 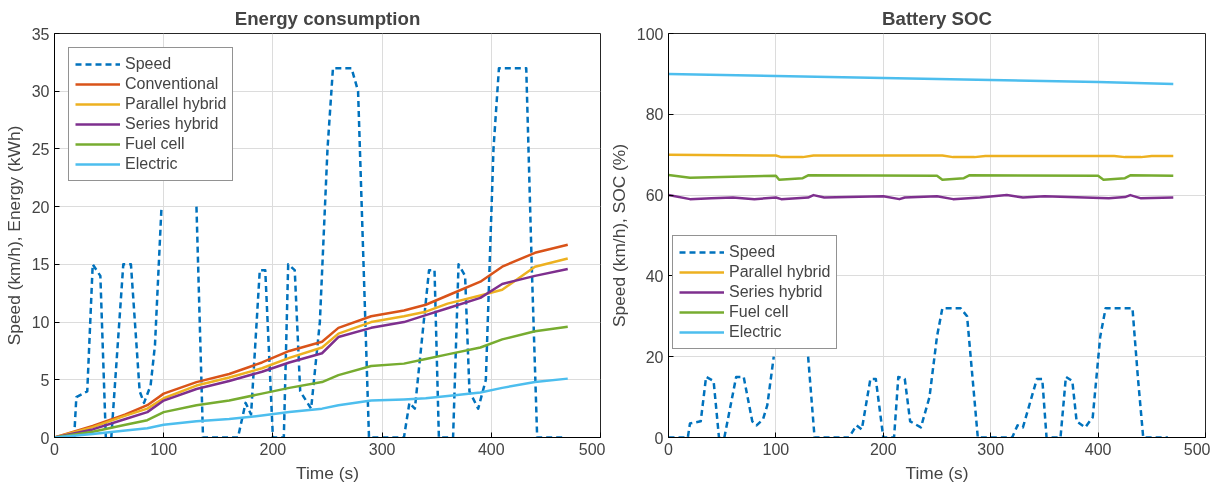 I want to click on y-tick-label: 100, so click(x=650, y=34).